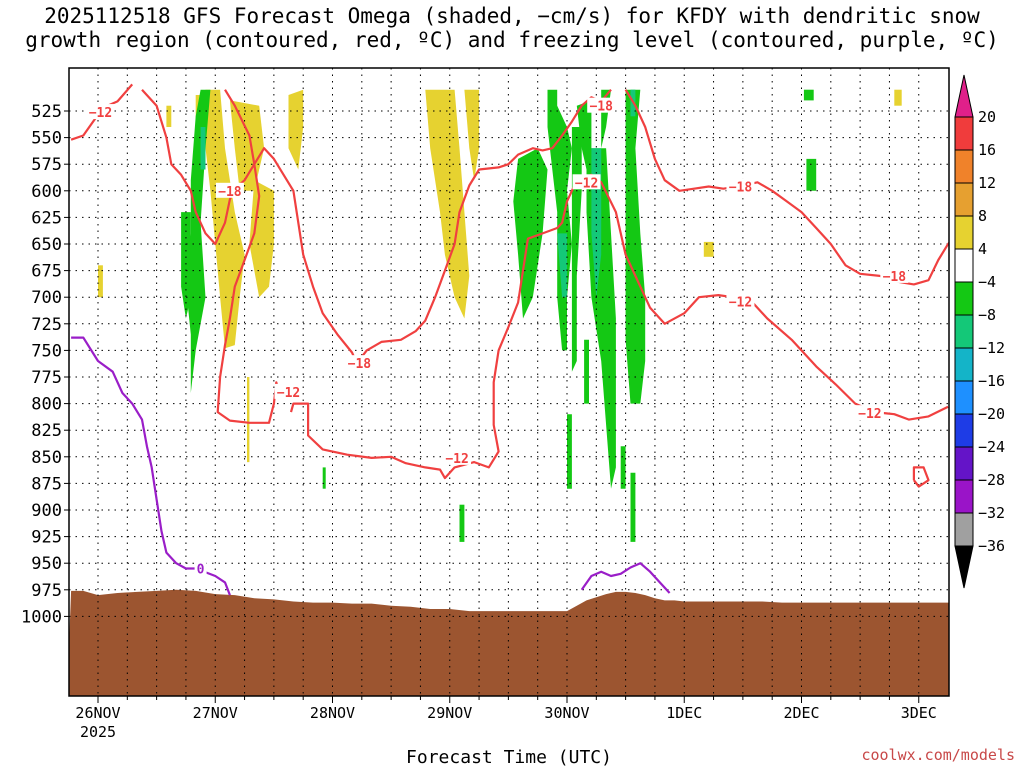 The width and height of the screenshot is (1024, 768). What do you see at coordinates (46, 298) in the screenshot?
I see `y-tick-label: 700` at bounding box center [46, 298].